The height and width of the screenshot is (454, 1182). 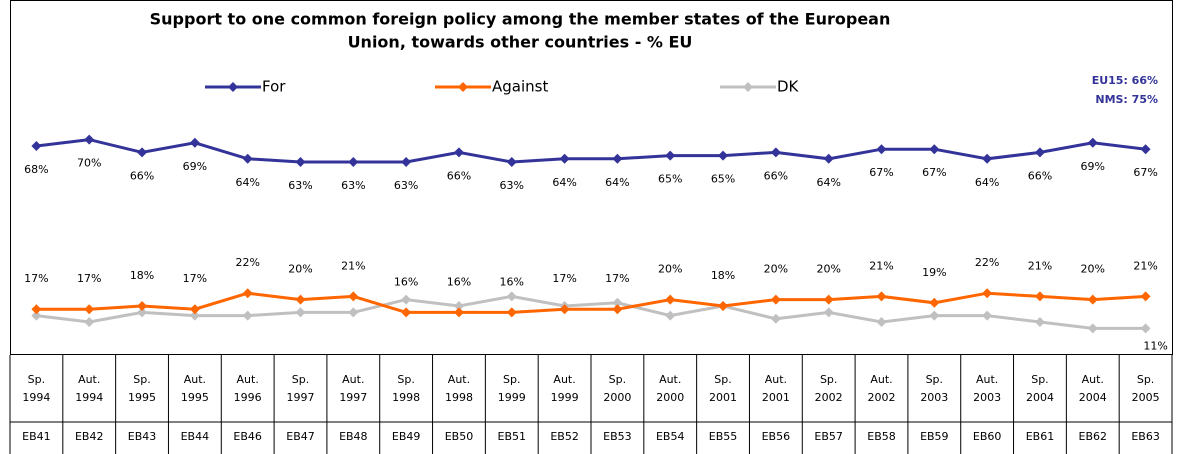 I want to click on x-tick-label: EB50, so click(x=459, y=436).